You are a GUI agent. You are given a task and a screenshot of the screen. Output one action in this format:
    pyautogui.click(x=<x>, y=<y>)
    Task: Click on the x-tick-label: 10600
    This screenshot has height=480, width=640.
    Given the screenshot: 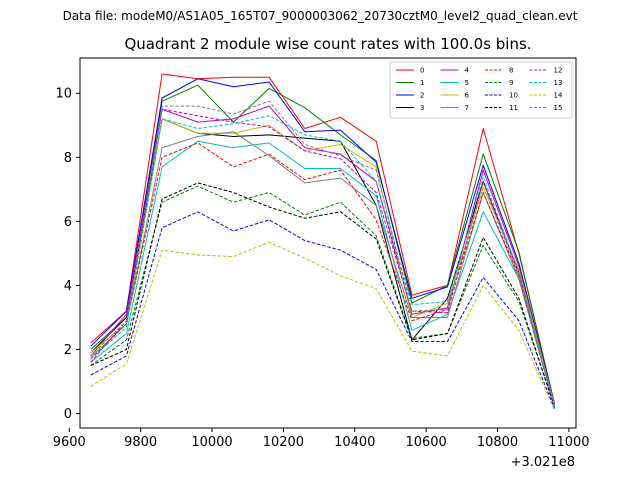 What is the action you would take?
    pyautogui.click(x=425, y=442)
    